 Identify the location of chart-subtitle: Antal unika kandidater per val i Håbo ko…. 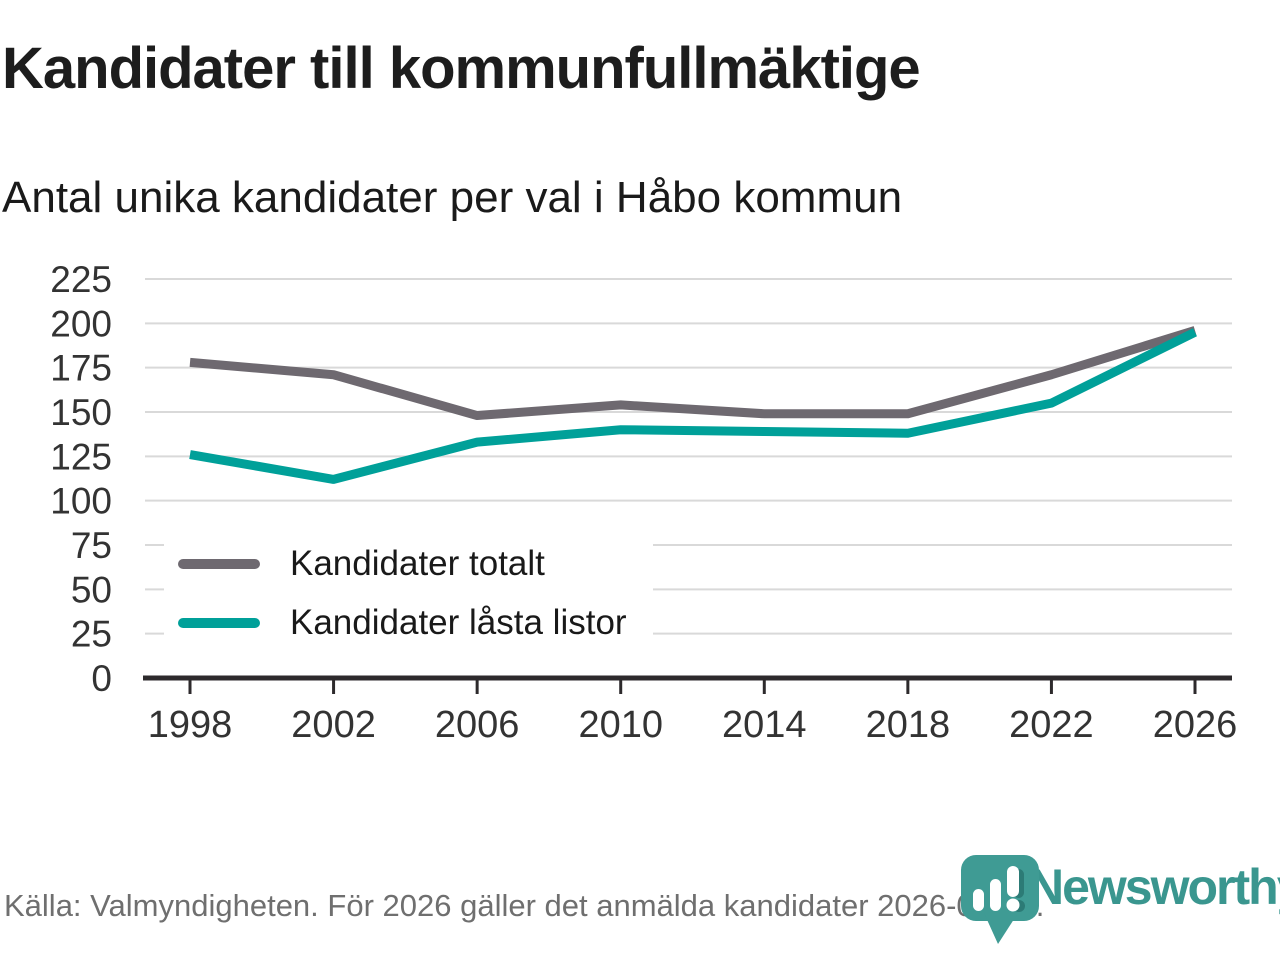
(452, 197).